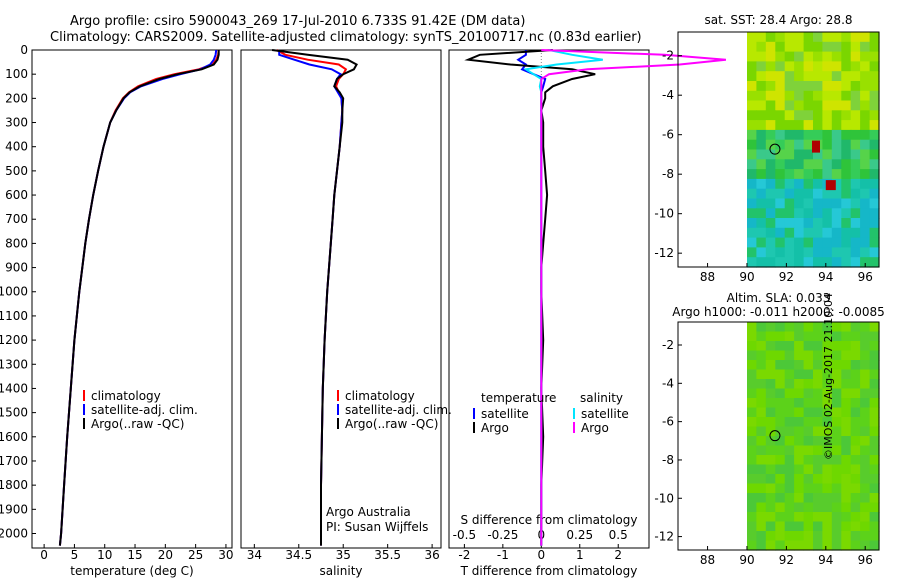  What do you see at coordinates (786, 560) in the screenshot?
I see `sla-map-xtick-label: 92` at bounding box center [786, 560].